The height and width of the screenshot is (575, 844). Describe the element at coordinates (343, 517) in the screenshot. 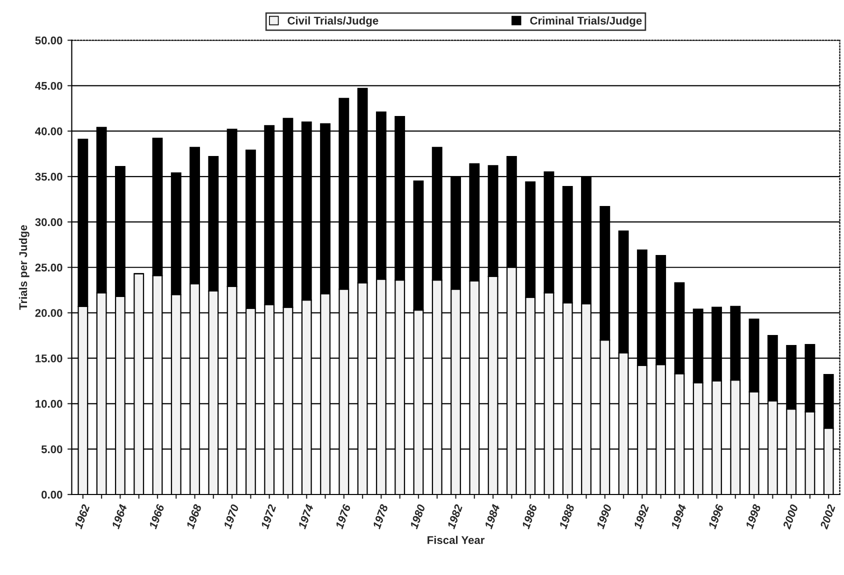

I see `x-tick-label: 1976` at that location.